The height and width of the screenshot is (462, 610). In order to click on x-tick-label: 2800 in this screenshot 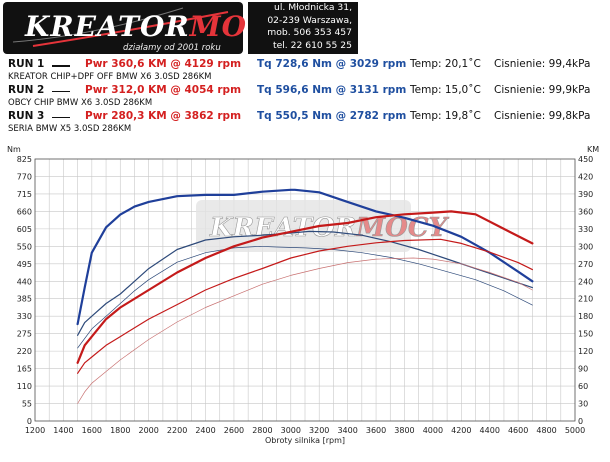, I will do `click(262, 430)`.